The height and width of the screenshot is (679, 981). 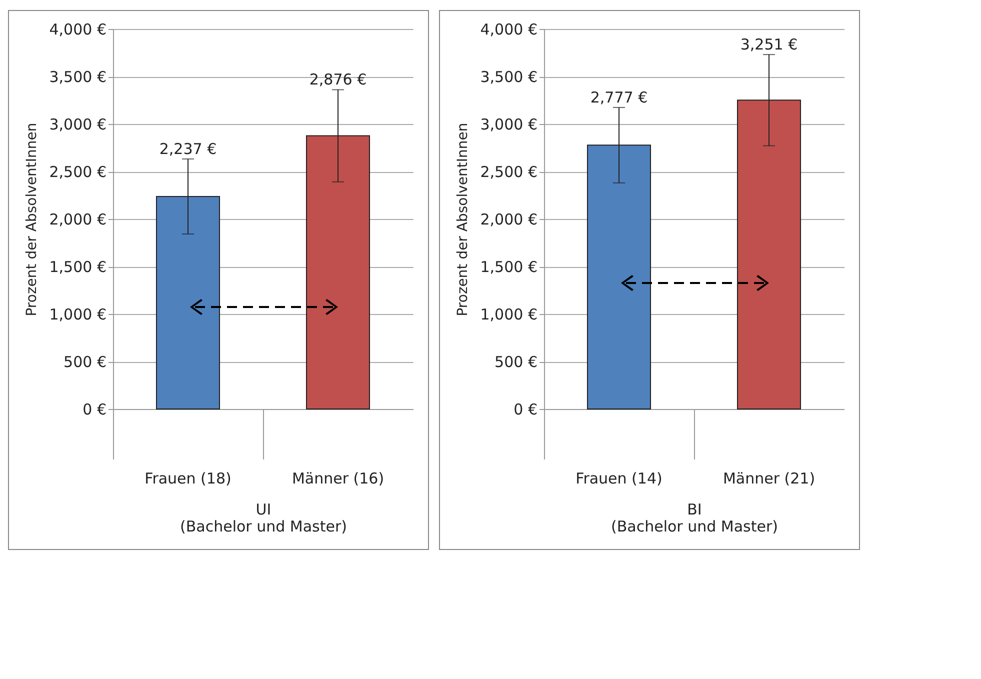 I want to click on x-tick-label: Männer (21), so click(x=769, y=479).